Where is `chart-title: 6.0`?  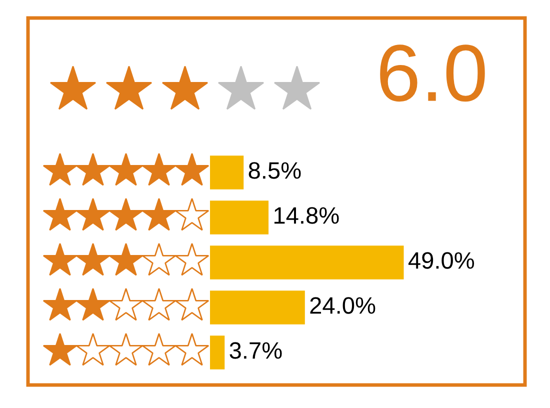
chart-title: 6.0 is located at coordinates (432, 73).